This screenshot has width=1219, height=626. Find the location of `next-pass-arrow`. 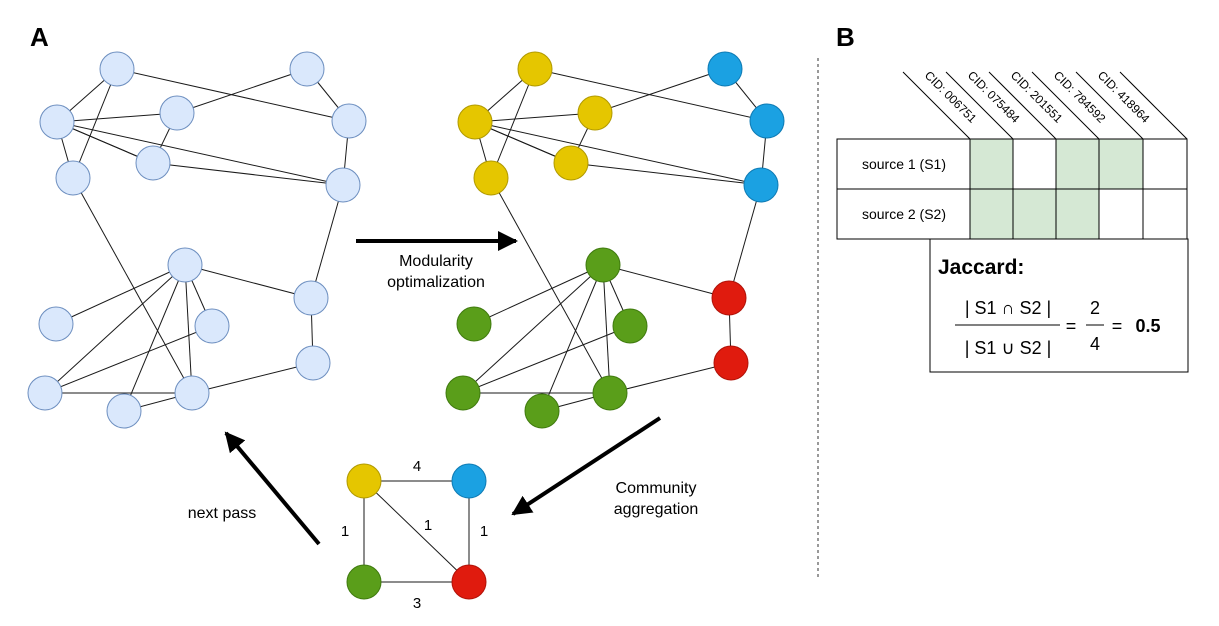

next-pass-arrow is located at coordinates (272, 488).